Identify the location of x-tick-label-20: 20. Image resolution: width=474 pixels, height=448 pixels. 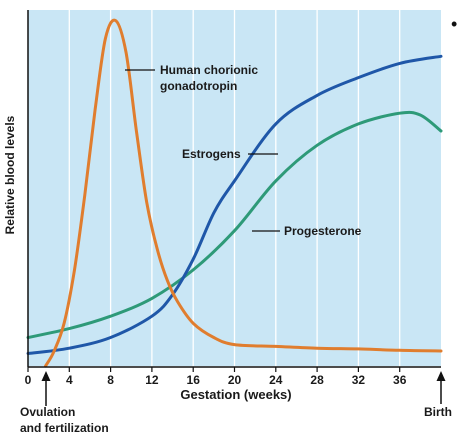
(235, 380).